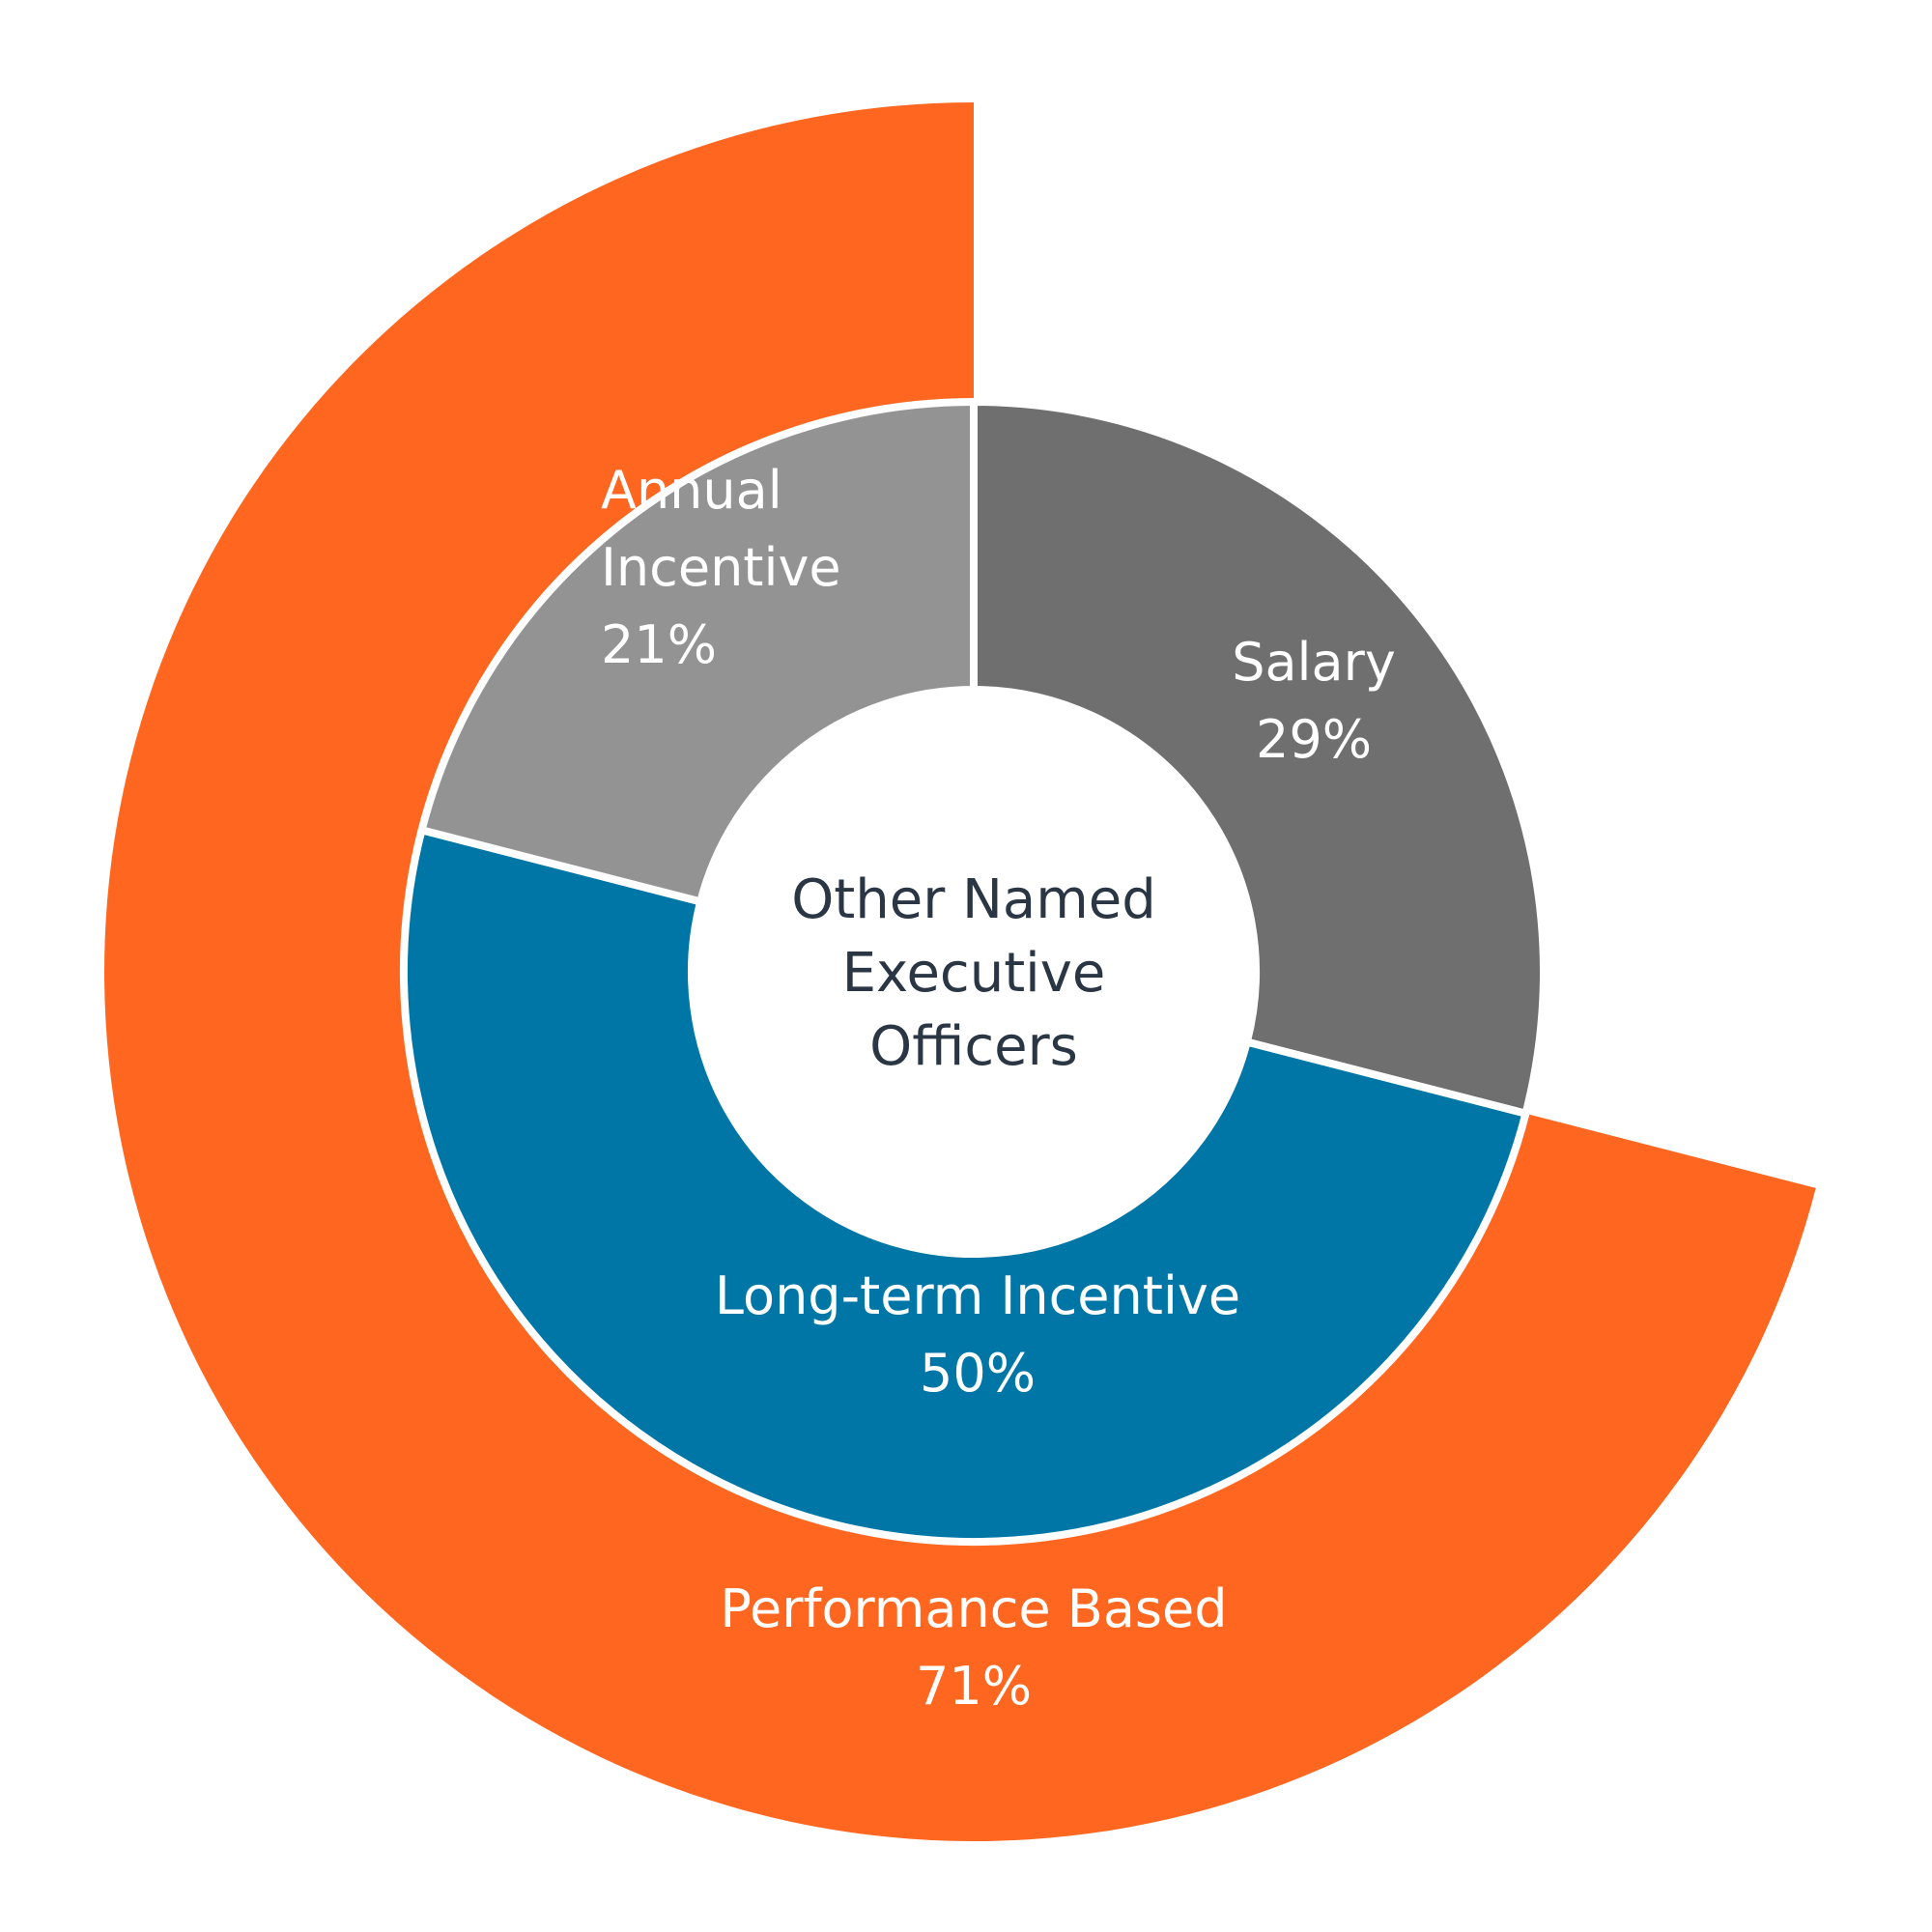 The image size is (1932, 1932). What do you see at coordinates (1314, 701) in the screenshot?
I see `label-salary: Salary 29%` at bounding box center [1314, 701].